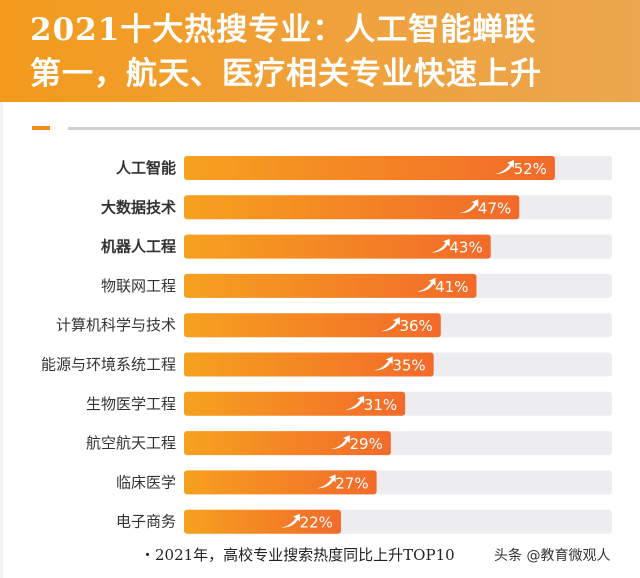  I want to click on category-label: 能源与环境系统工程, so click(108, 365).